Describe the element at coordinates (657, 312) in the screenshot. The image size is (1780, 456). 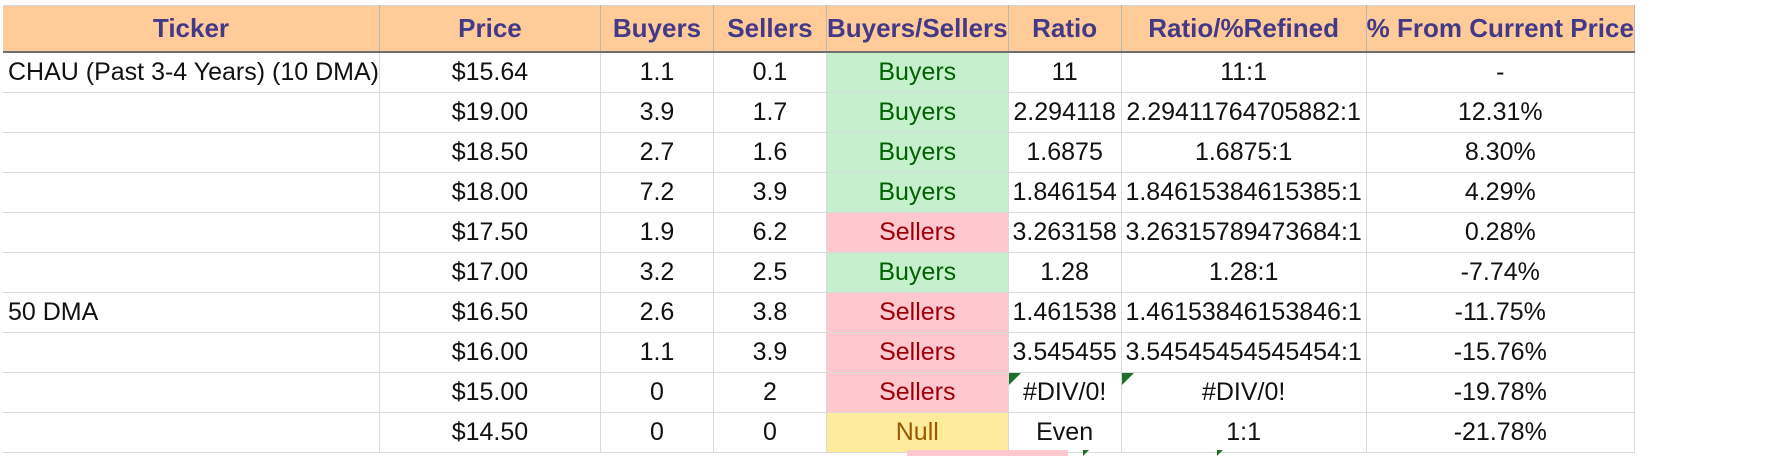
I see `buyers-cell: 2.6` at that location.